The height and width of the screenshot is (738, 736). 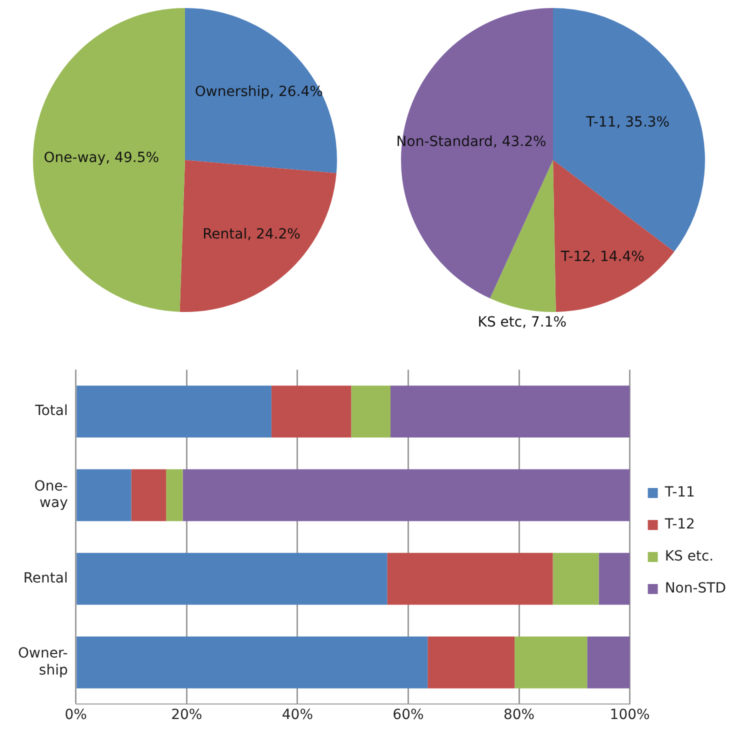 What do you see at coordinates (522, 322) in the screenshot?
I see `slice-label: KS etc, 7.1%` at bounding box center [522, 322].